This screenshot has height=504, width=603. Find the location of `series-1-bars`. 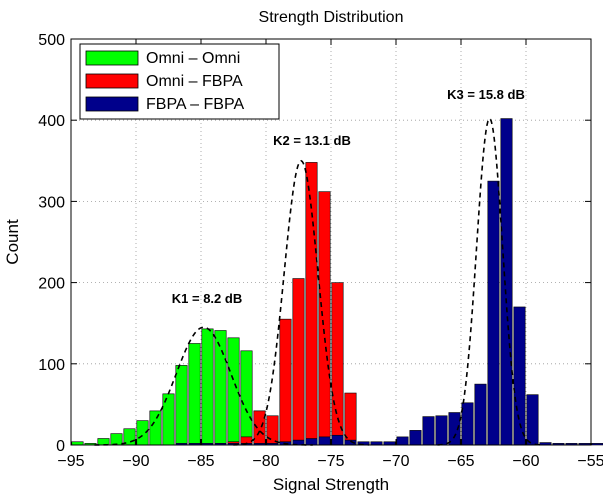

series-1-bars is located at coordinates (285, 304).